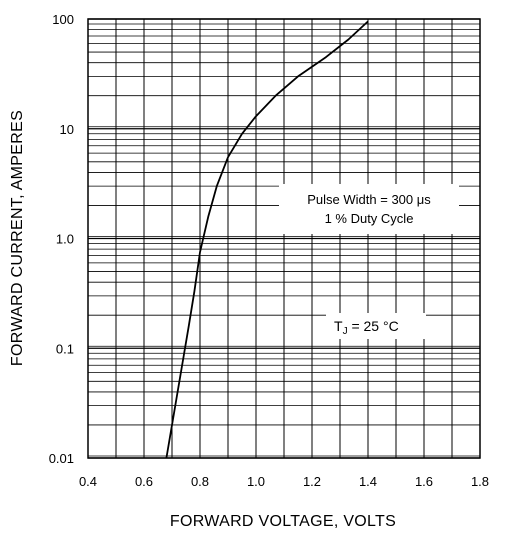 This screenshot has width=519, height=538. What do you see at coordinates (61, 458) in the screenshot?
I see `y-tick-label: 0.01` at bounding box center [61, 458].